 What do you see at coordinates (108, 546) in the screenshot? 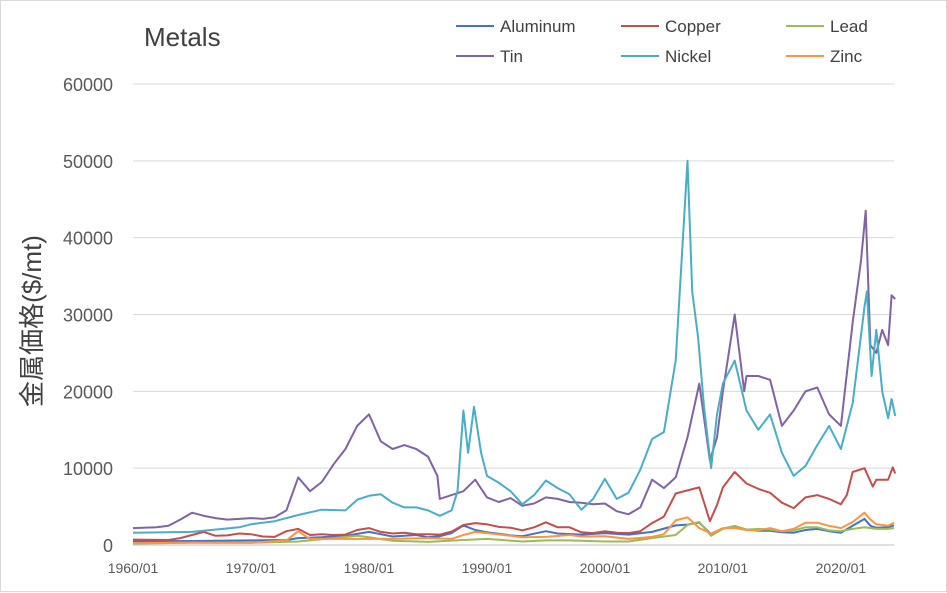
I see `y-tick-label: 0` at bounding box center [108, 546].